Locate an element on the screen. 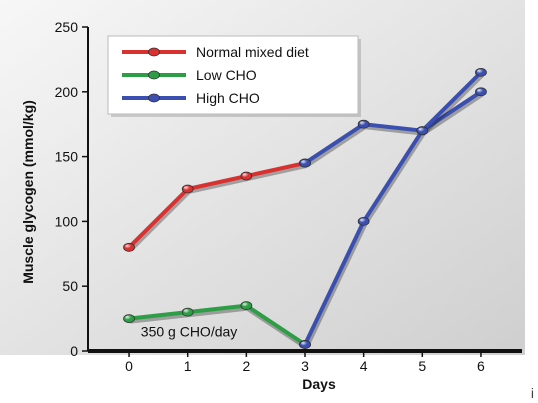 The image size is (538, 403). y-tick-label: 50 is located at coordinates (70, 286).